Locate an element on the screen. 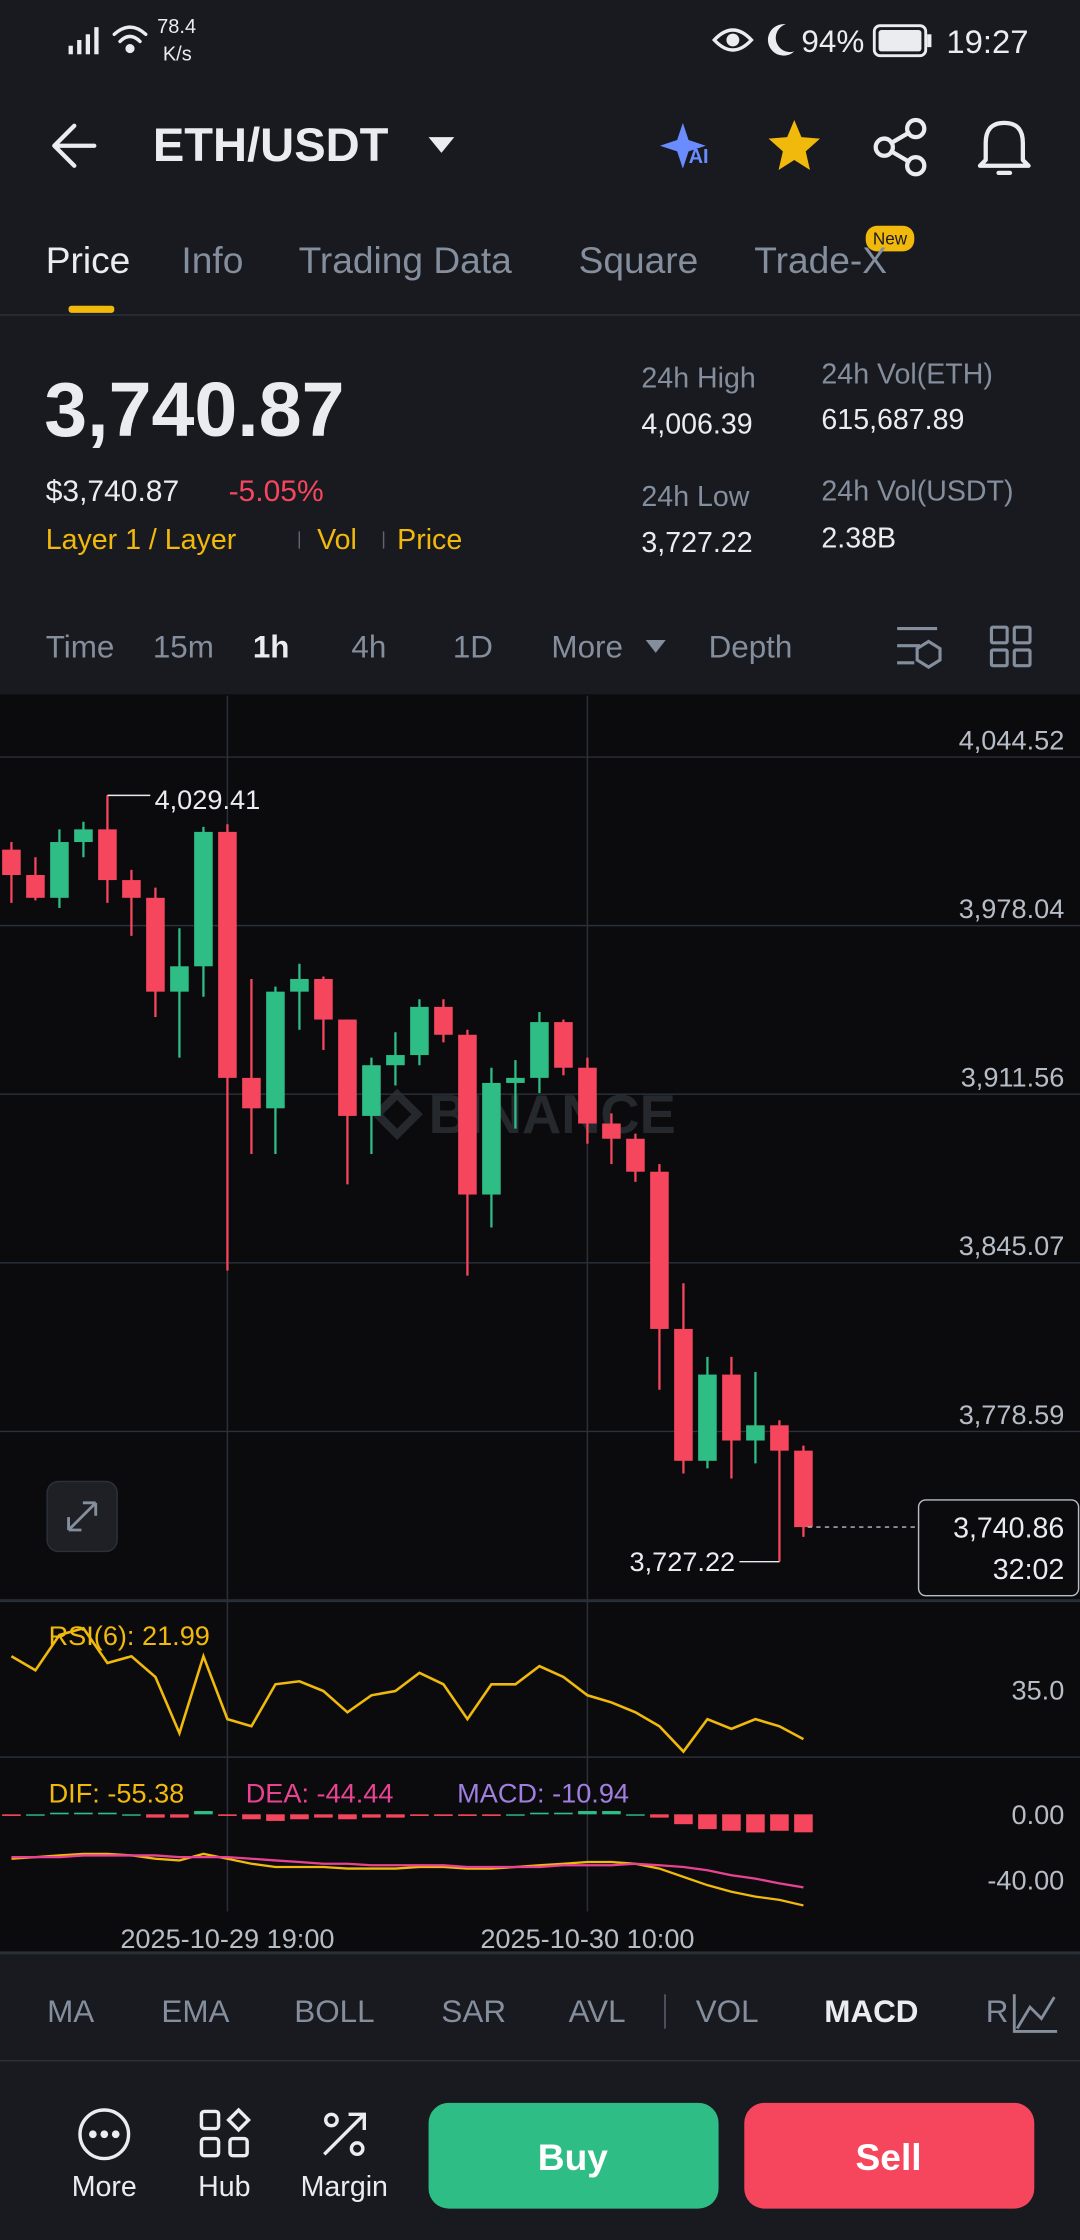  network-speed: 78.4 is located at coordinates (176, 27).